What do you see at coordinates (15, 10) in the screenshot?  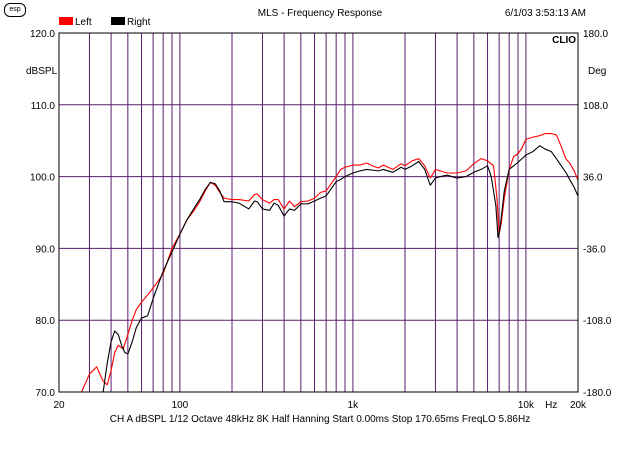 I see `esp-logo: esp` at bounding box center [15, 10].